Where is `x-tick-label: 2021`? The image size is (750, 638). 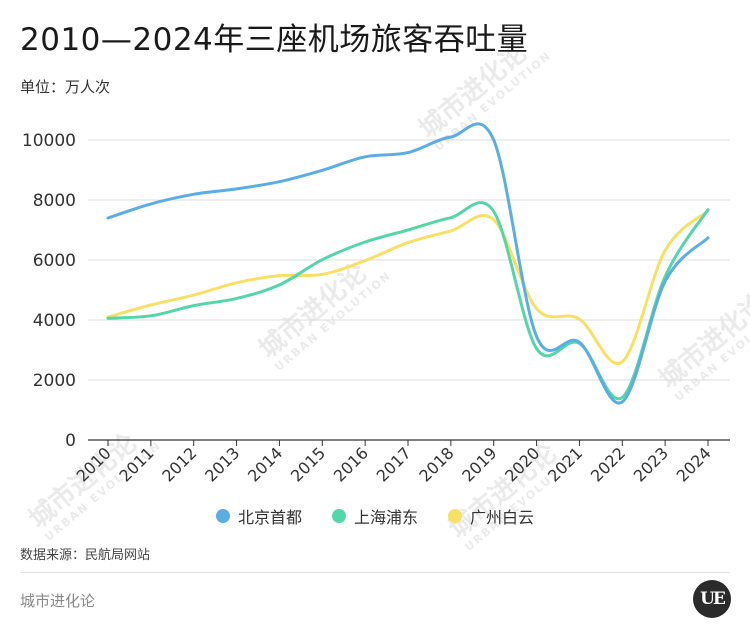 x-tick-label: 2021 is located at coordinates (565, 464).